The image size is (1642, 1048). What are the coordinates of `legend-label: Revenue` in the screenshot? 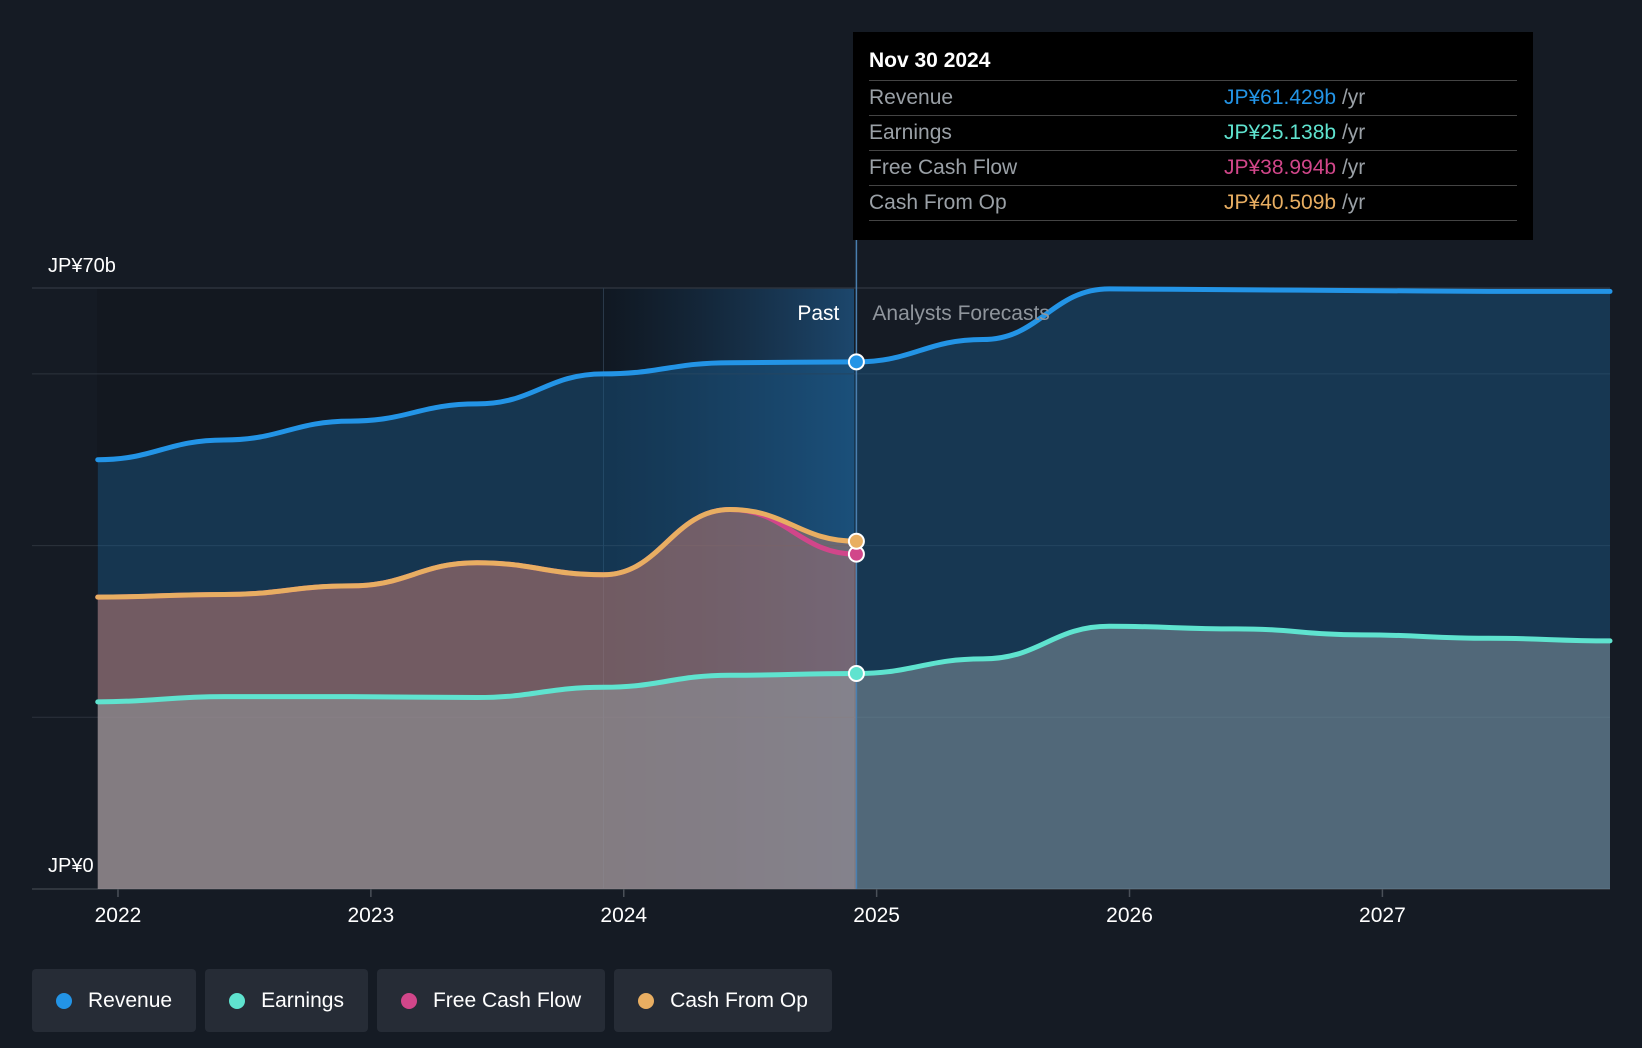 It's located at (130, 1000).